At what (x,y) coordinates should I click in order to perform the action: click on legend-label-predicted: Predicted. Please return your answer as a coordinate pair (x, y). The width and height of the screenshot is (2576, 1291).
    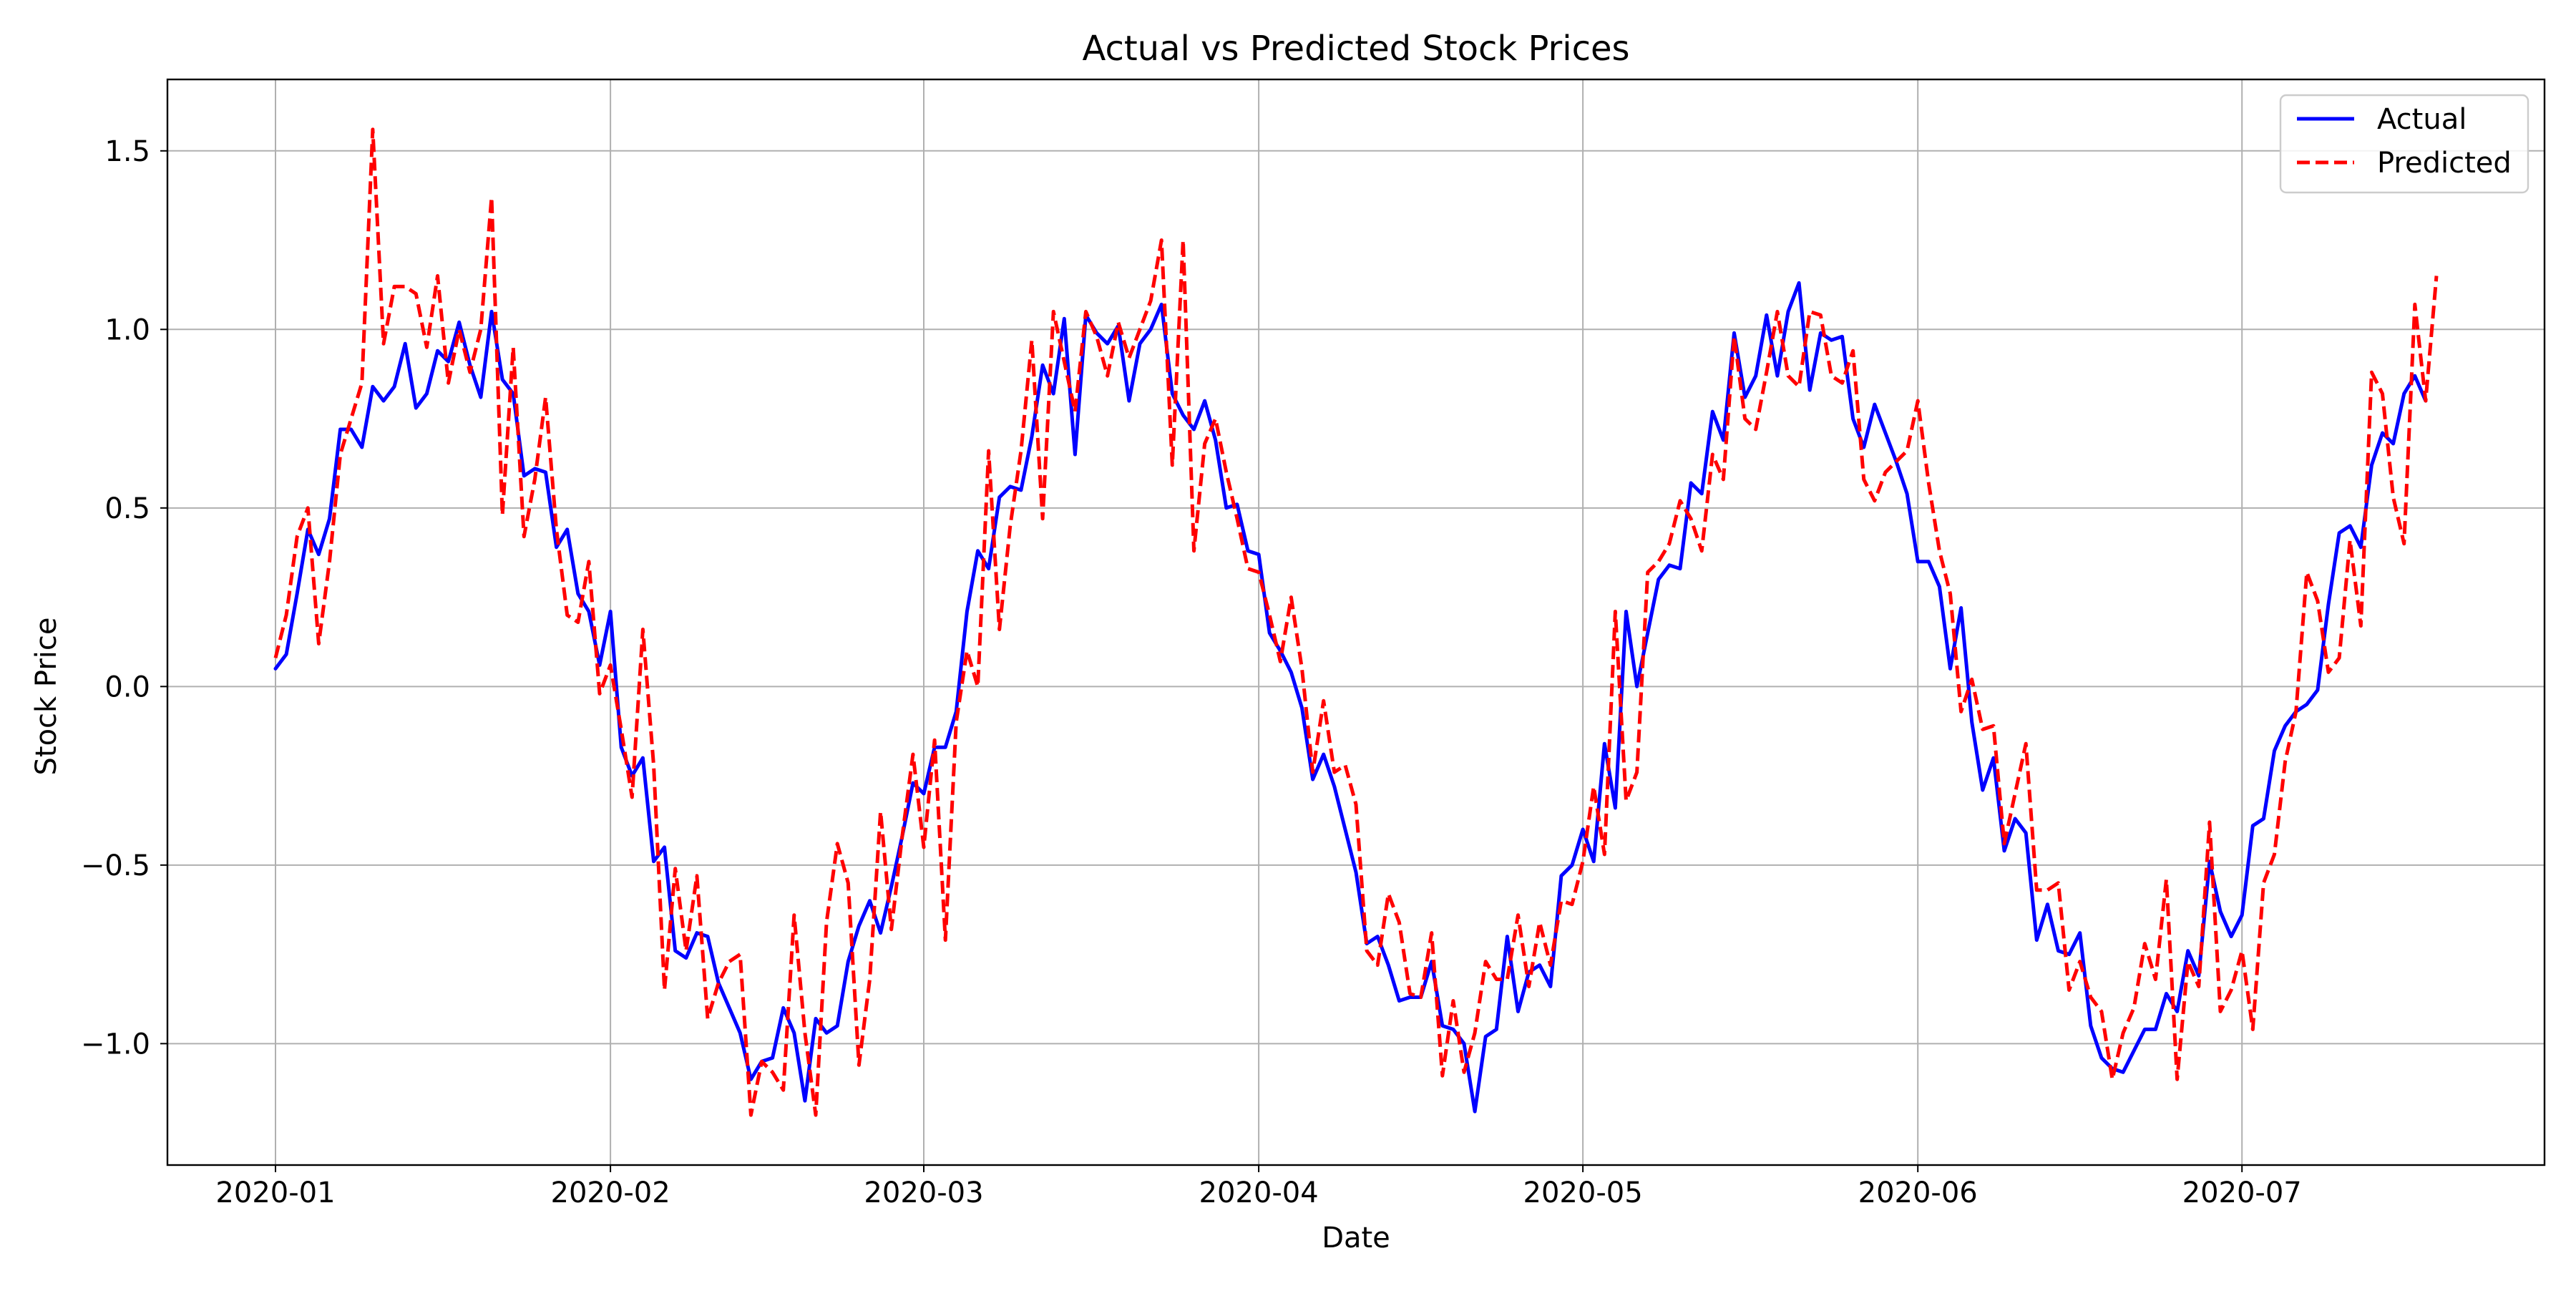
    Looking at the image, I should click on (2444, 163).